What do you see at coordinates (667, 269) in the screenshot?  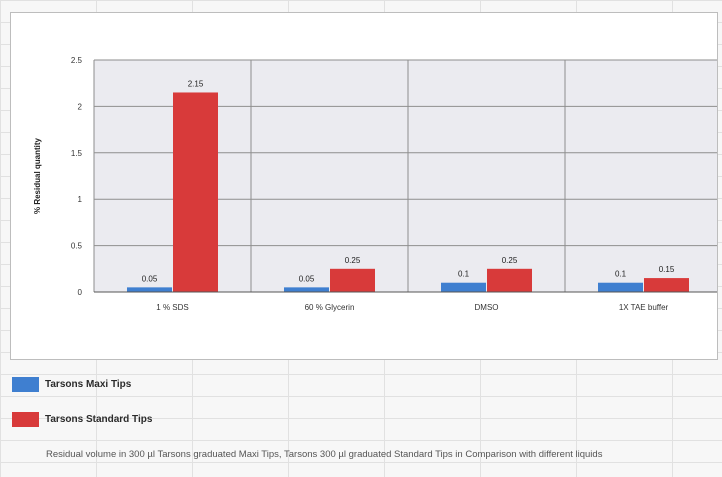 I see `data-label: 0.15` at bounding box center [667, 269].